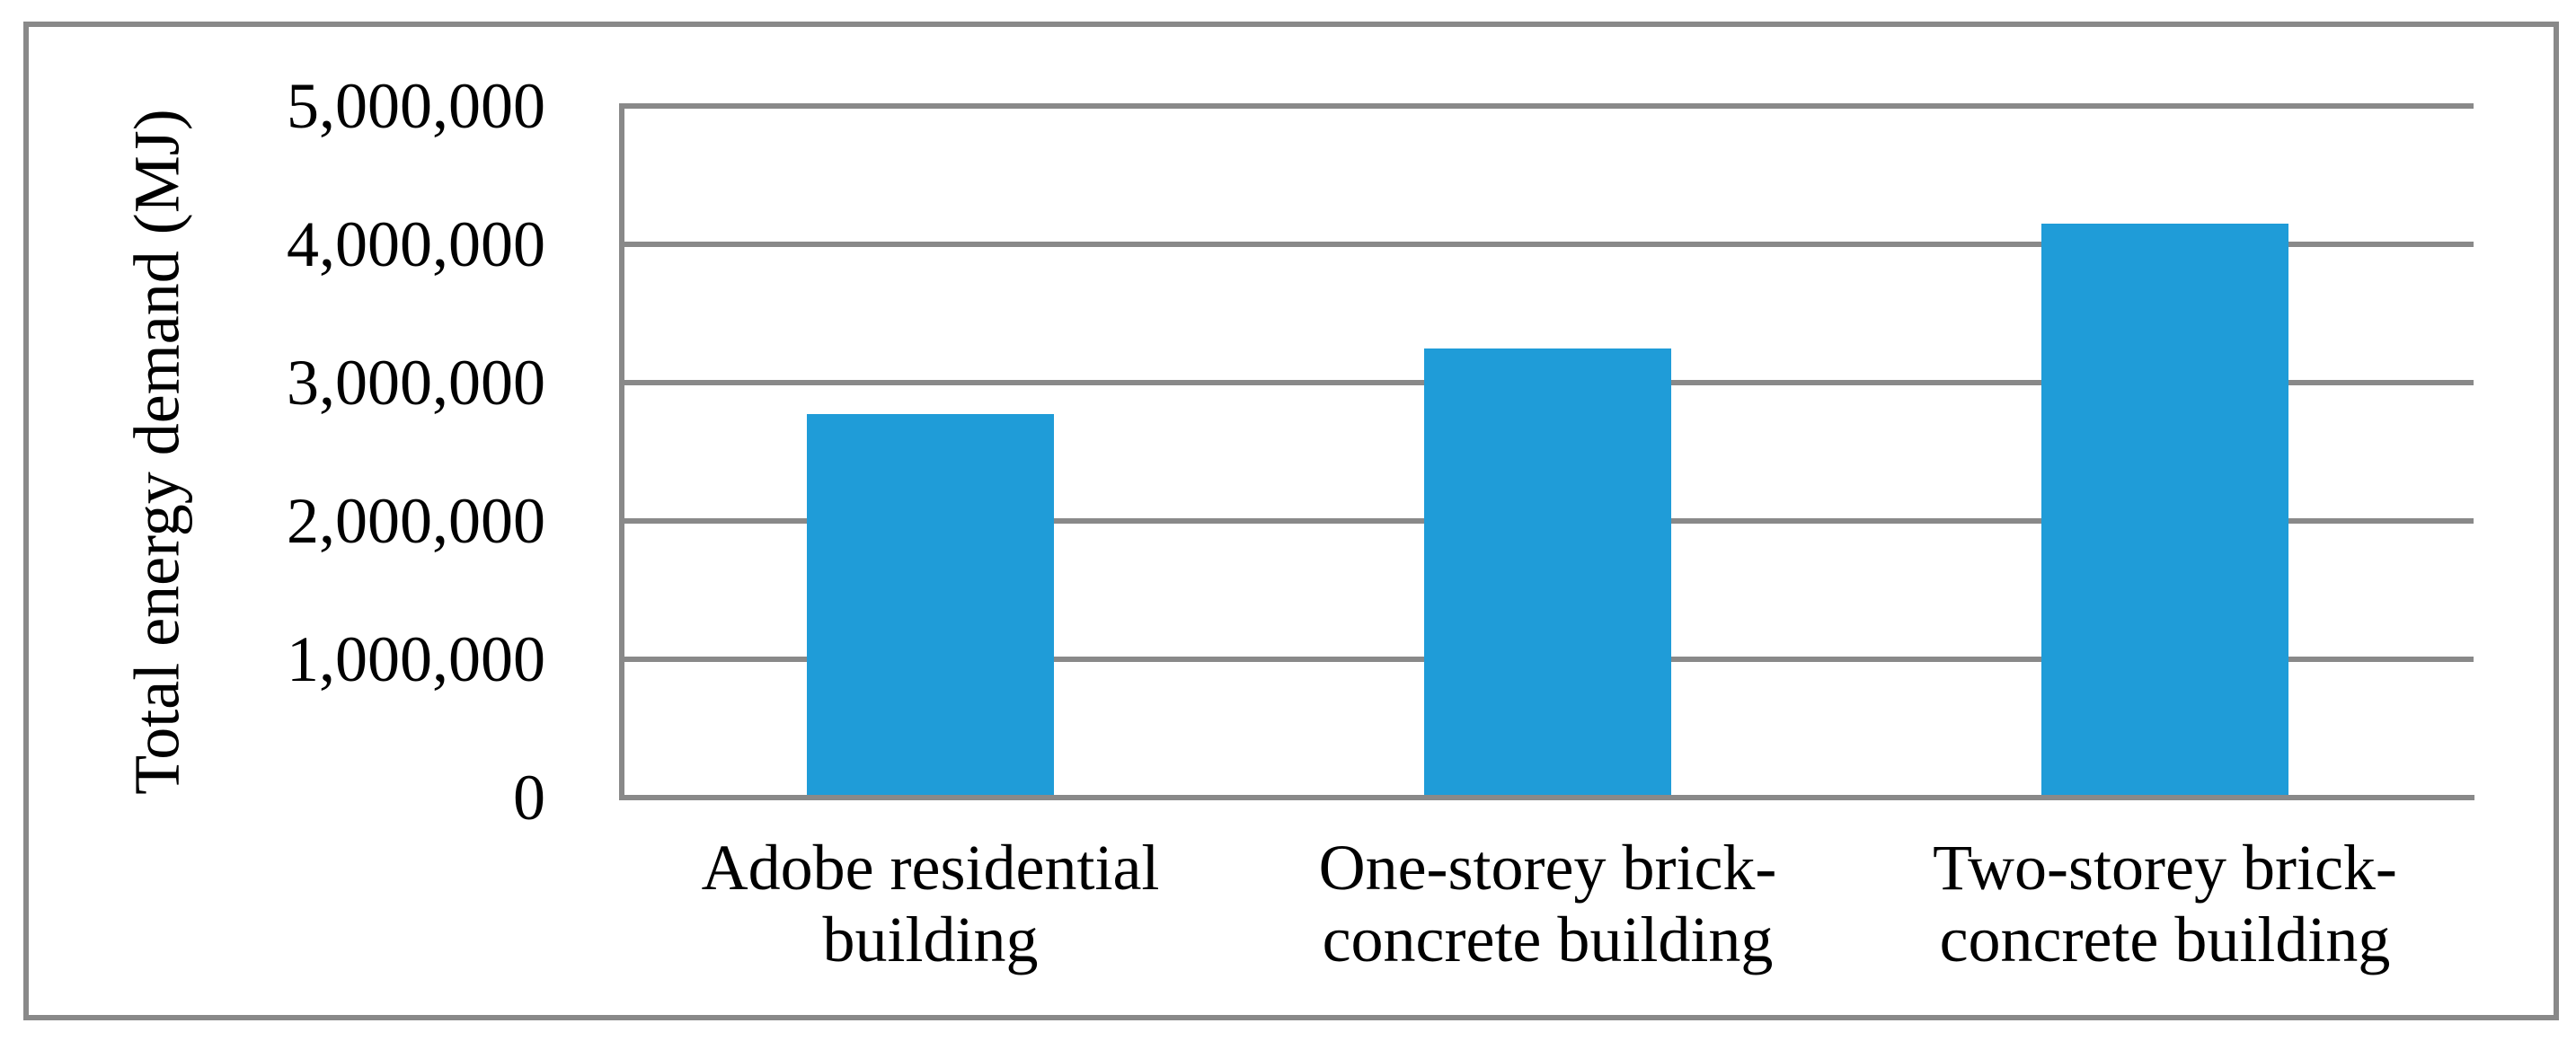 This screenshot has height=1041, width=2576. I want to click on y-tick-label: 1,000,000, so click(416, 659).